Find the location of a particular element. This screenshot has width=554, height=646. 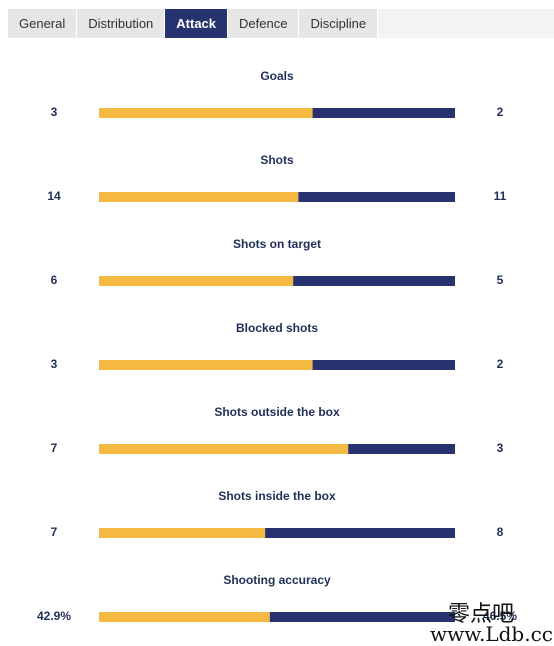

watermark: 零点吧 is located at coordinates (481, 614).